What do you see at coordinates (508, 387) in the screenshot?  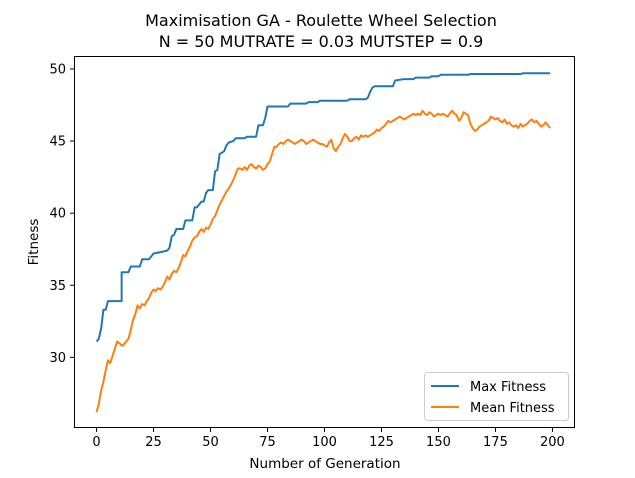 I see `legend-label-max-fitness: Max Fitness` at bounding box center [508, 387].